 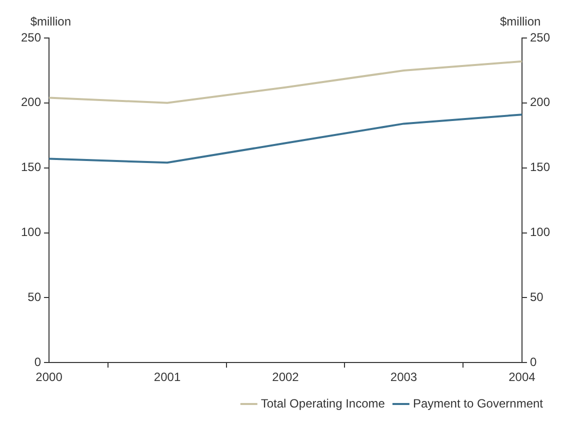 What do you see at coordinates (31, 102) in the screenshot?
I see `y-tick-label: 200` at bounding box center [31, 102].